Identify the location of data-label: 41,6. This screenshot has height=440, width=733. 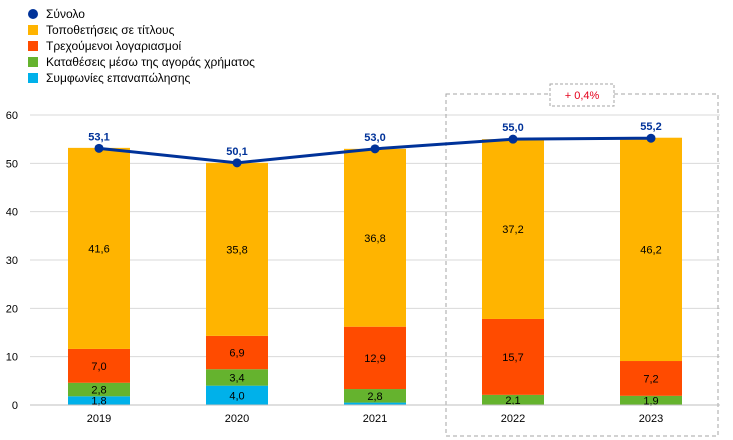
(98, 249).